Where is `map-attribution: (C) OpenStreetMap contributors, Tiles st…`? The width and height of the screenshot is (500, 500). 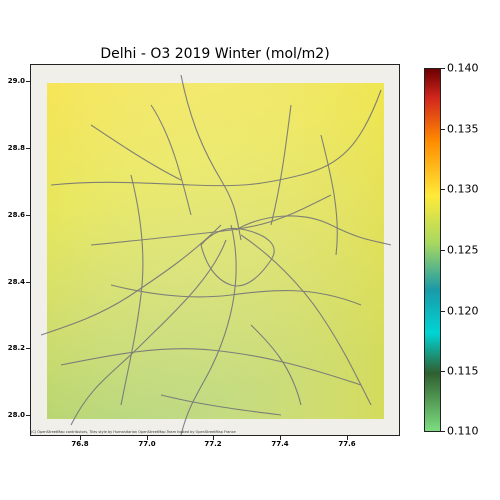 map-attribution: (C) OpenStreetMap contributors, Tiles st… is located at coordinates (133, 432).